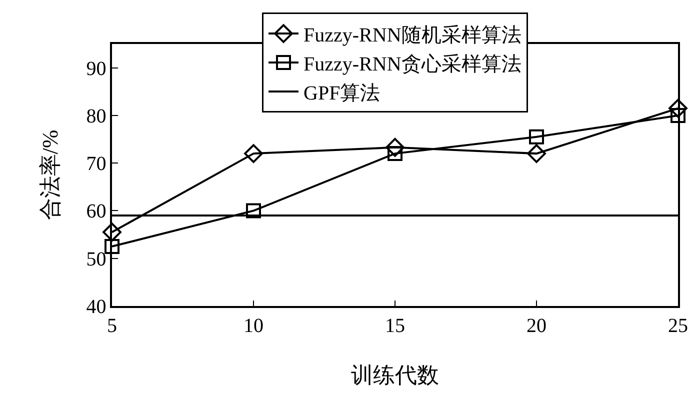 The width and height of the screenshot is (700, 398). Describe the element at coordinates (395, 325) in the screenshot. I see `x-tick-label: 15` at that location.